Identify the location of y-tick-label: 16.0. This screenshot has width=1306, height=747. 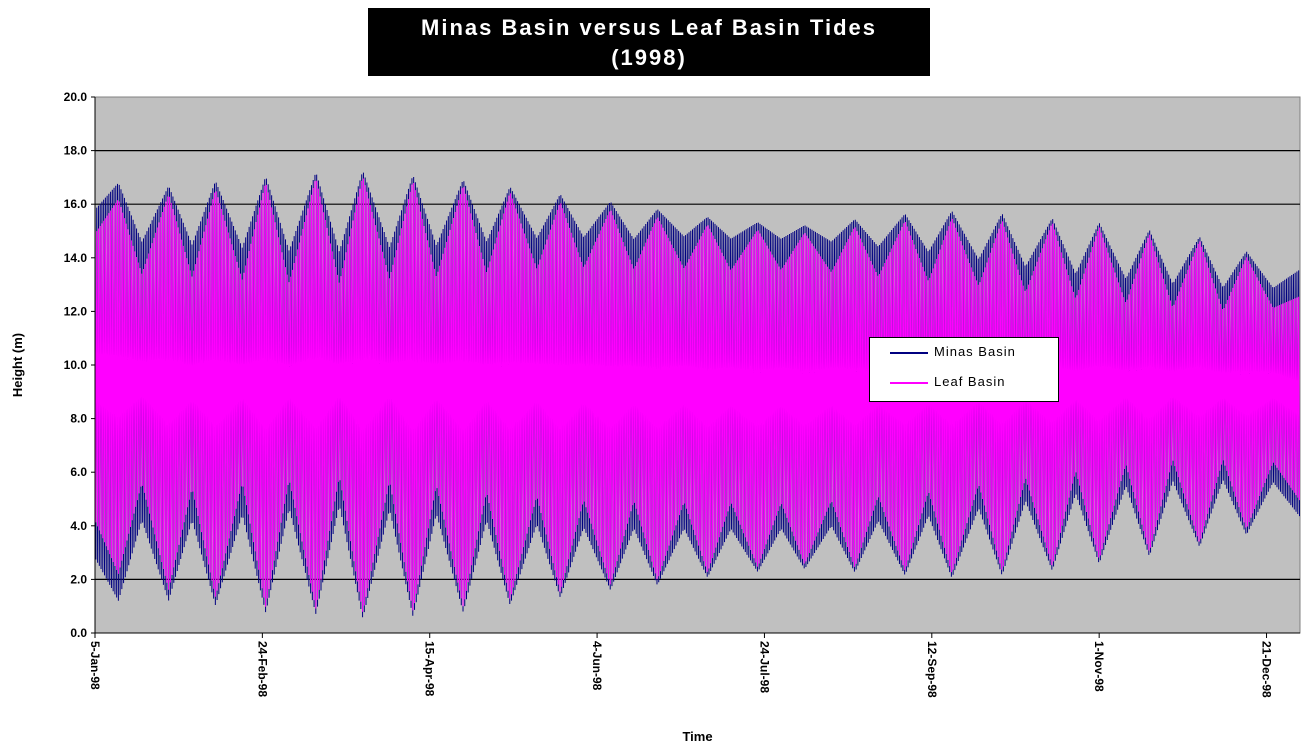
(76, 204).